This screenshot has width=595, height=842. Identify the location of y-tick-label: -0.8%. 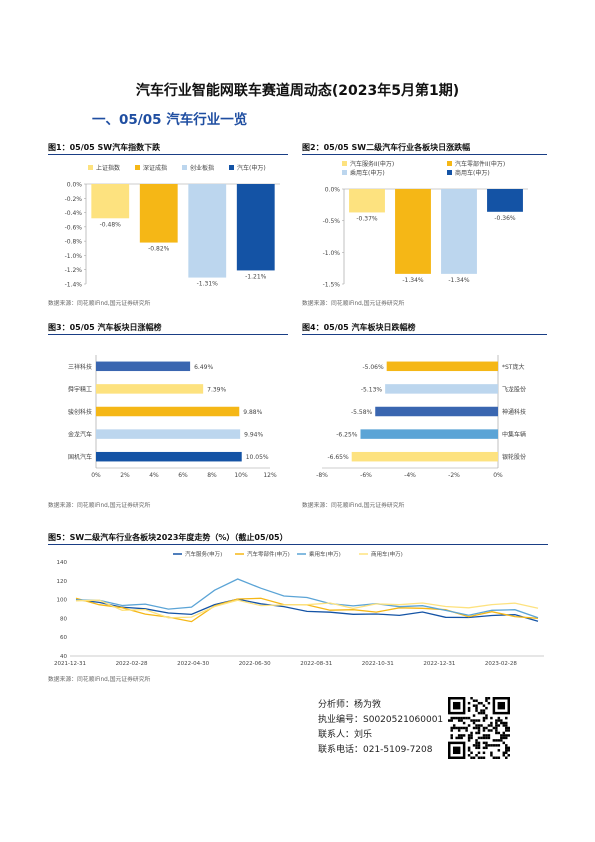
(74, 242).